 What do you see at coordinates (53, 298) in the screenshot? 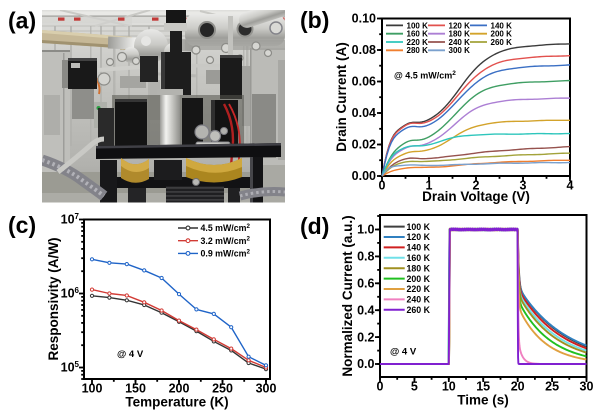
I see `svg-text: Responsivity (A/W)` at bounding box center [53, 298].